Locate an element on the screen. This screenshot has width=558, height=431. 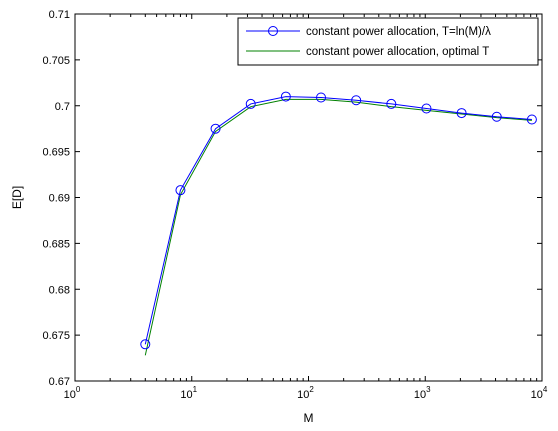
x-tick-label-exponent: 3 is located at coordinates (428, 389).